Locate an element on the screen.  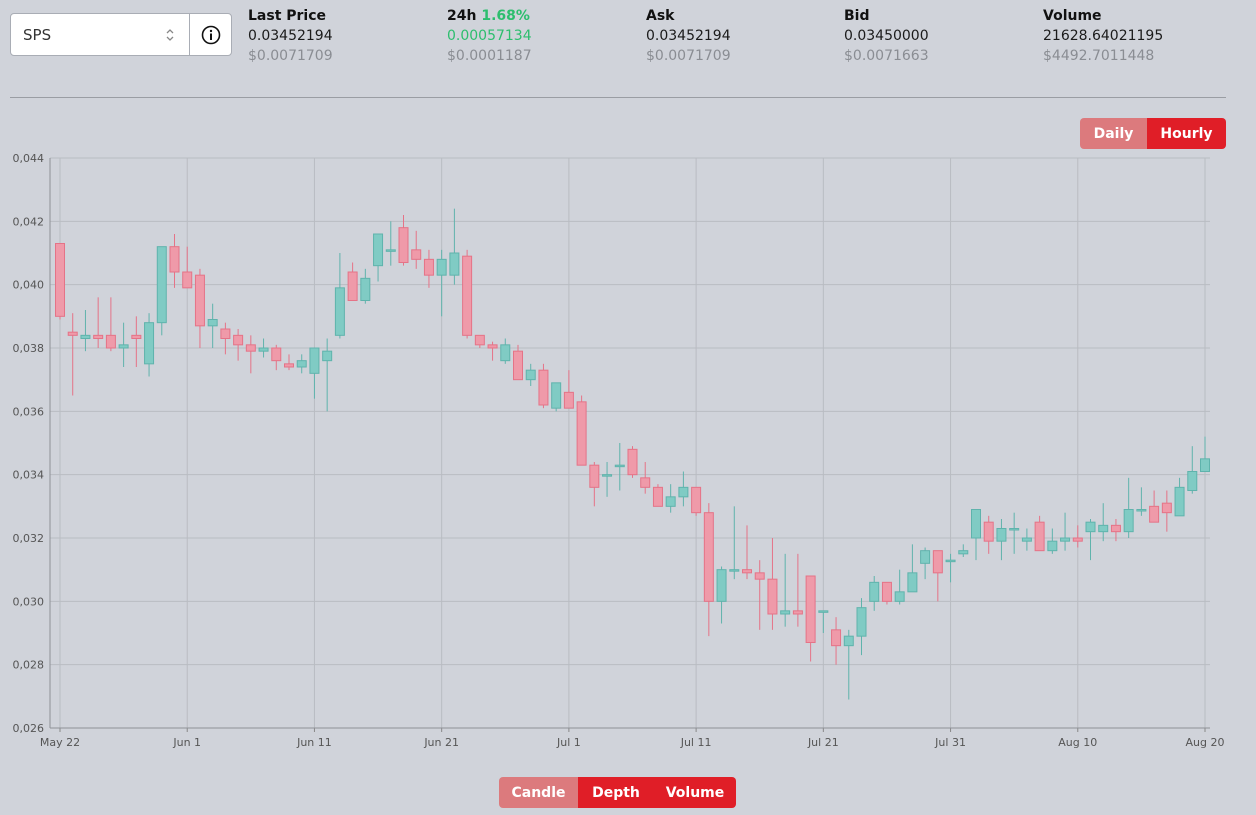
last-price-label: Last Price is located at coordinates (287, 16).